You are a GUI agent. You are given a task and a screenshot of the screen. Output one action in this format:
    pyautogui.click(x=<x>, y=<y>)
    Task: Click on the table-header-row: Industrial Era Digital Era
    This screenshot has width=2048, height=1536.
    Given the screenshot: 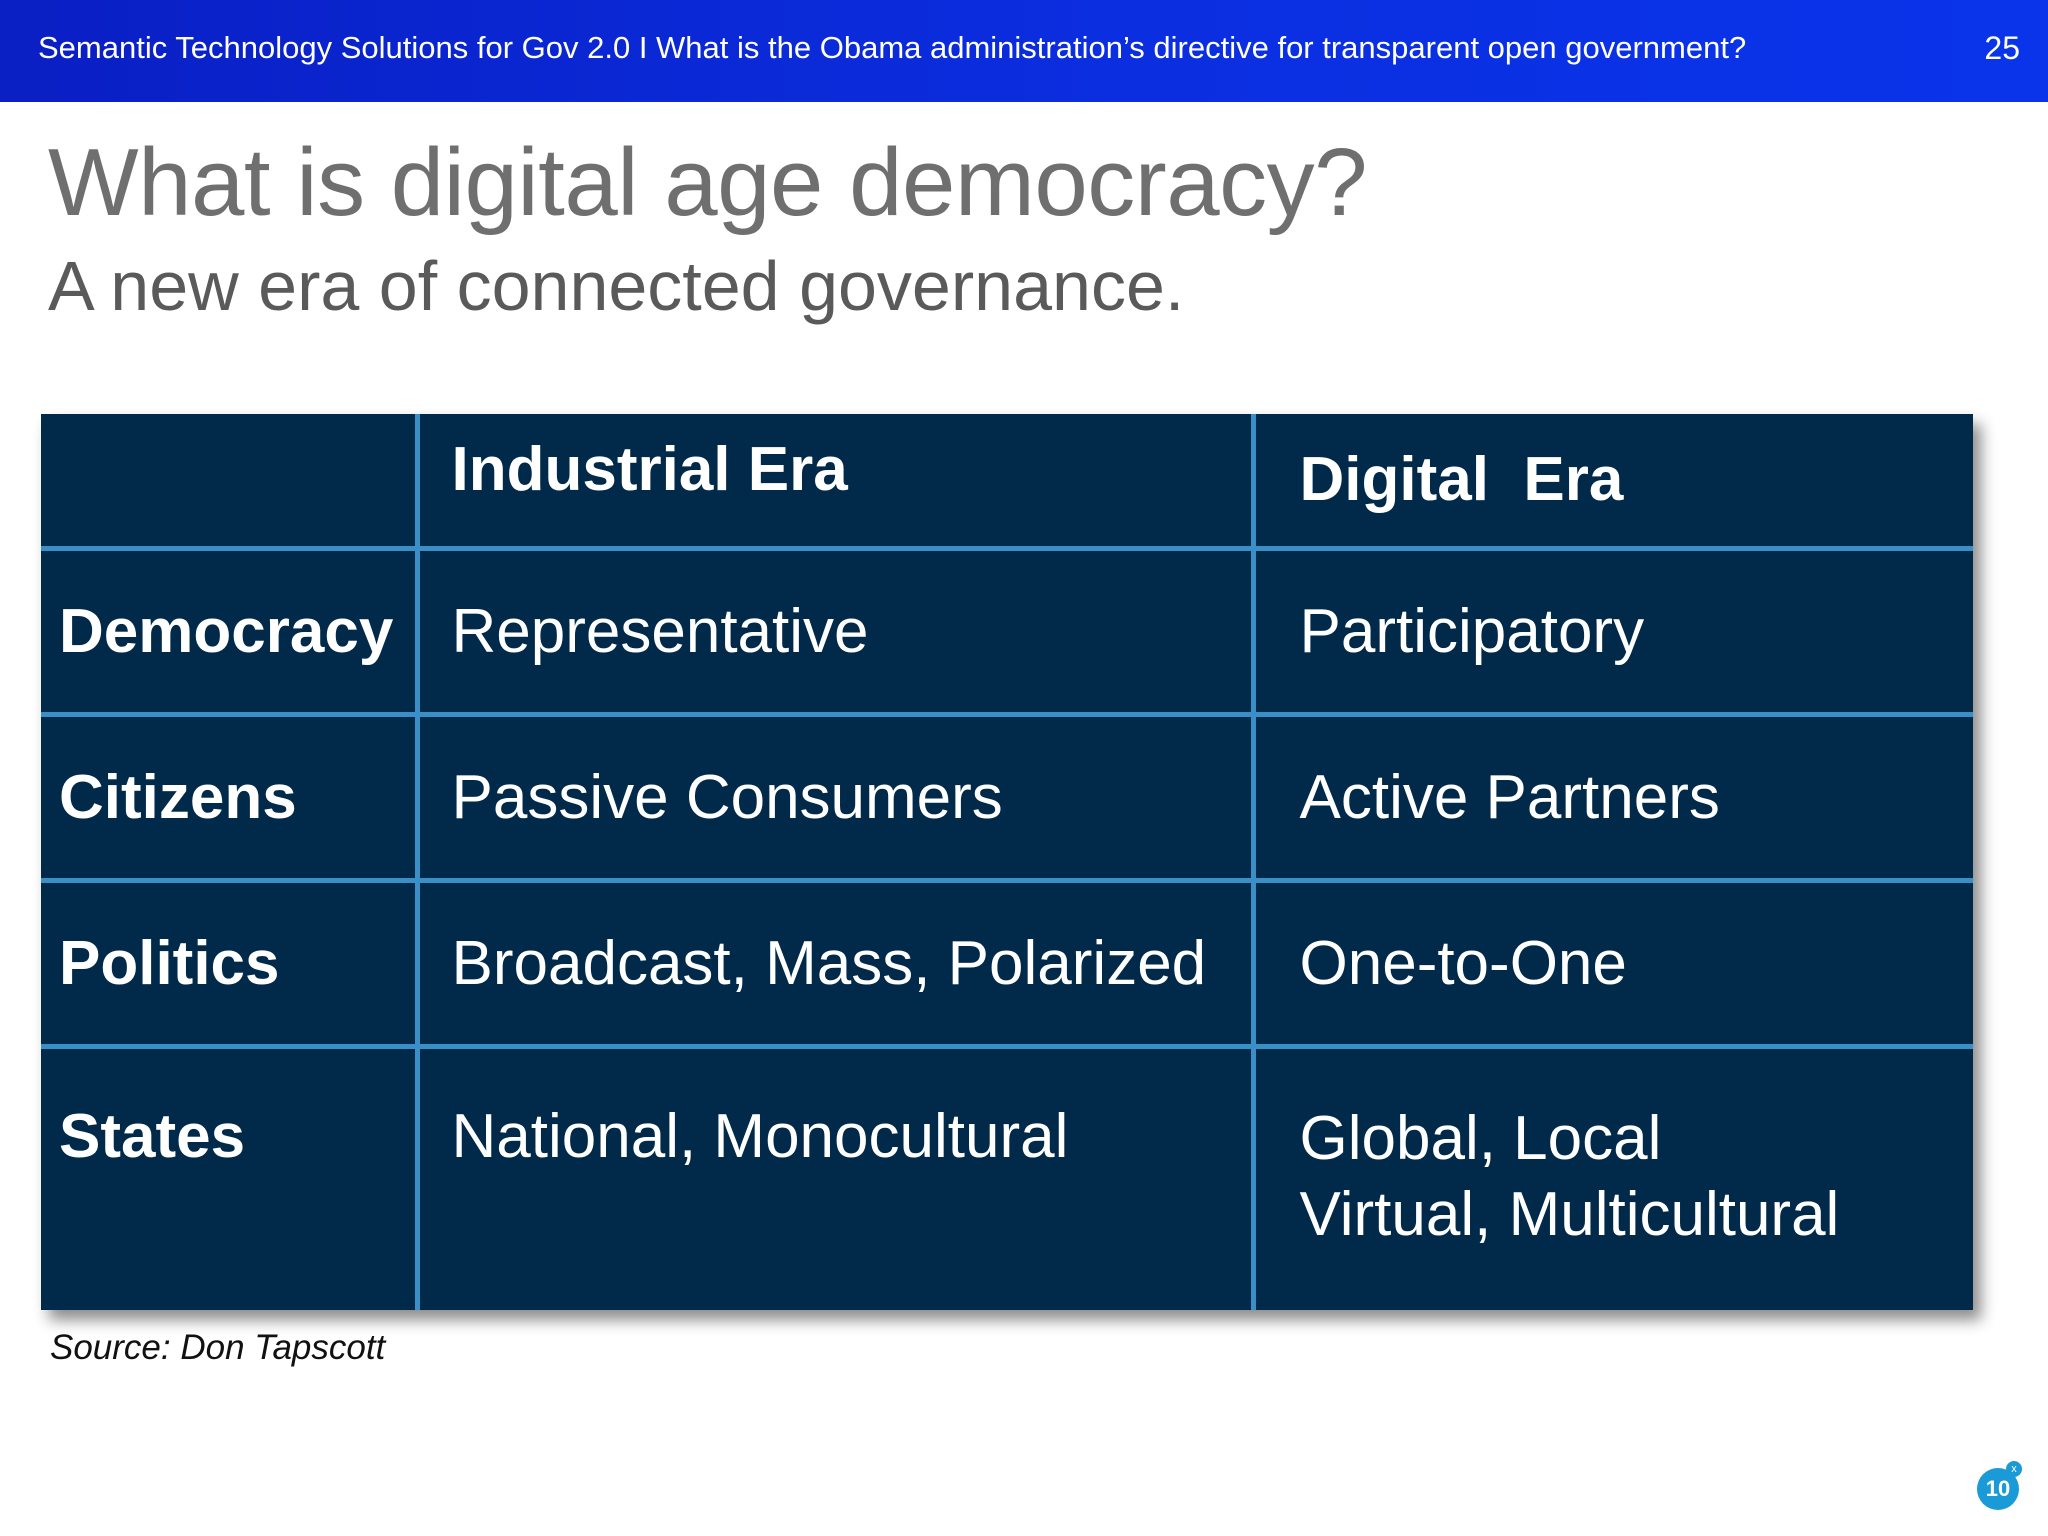 What is the action you would take?
    pyautogui.click(x=1007, y=482)
    